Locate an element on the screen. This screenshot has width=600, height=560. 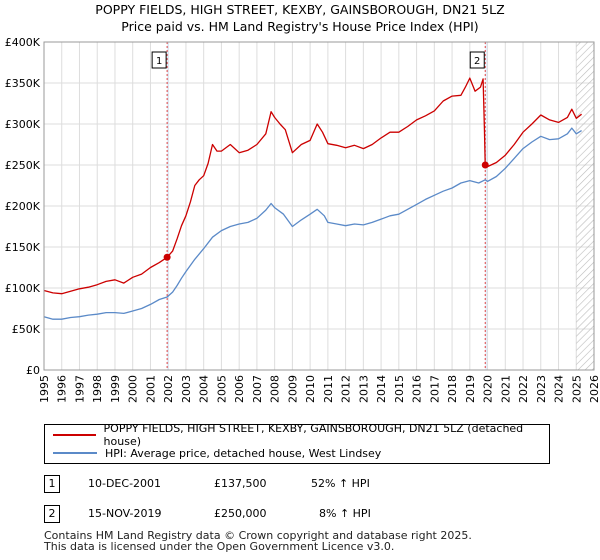
x-tick-label-2015: 2015 is located at coordinates (399, 389).